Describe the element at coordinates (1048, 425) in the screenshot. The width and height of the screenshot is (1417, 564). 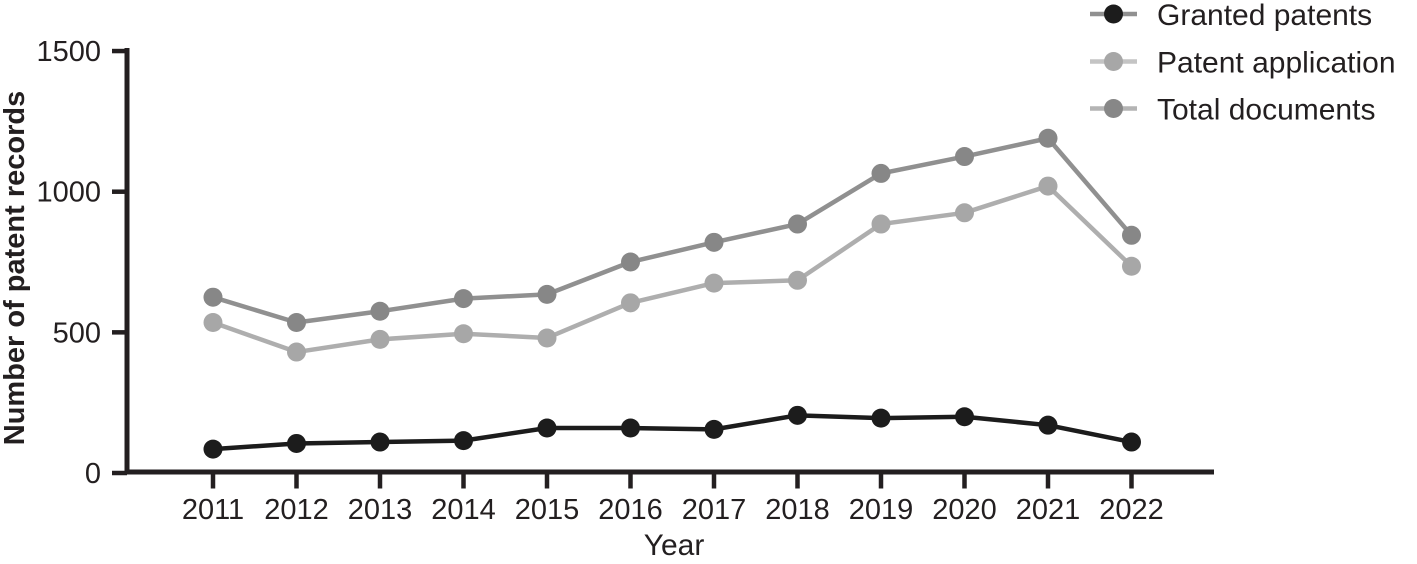
I see `data-point-granted-patents-2021` at that location.